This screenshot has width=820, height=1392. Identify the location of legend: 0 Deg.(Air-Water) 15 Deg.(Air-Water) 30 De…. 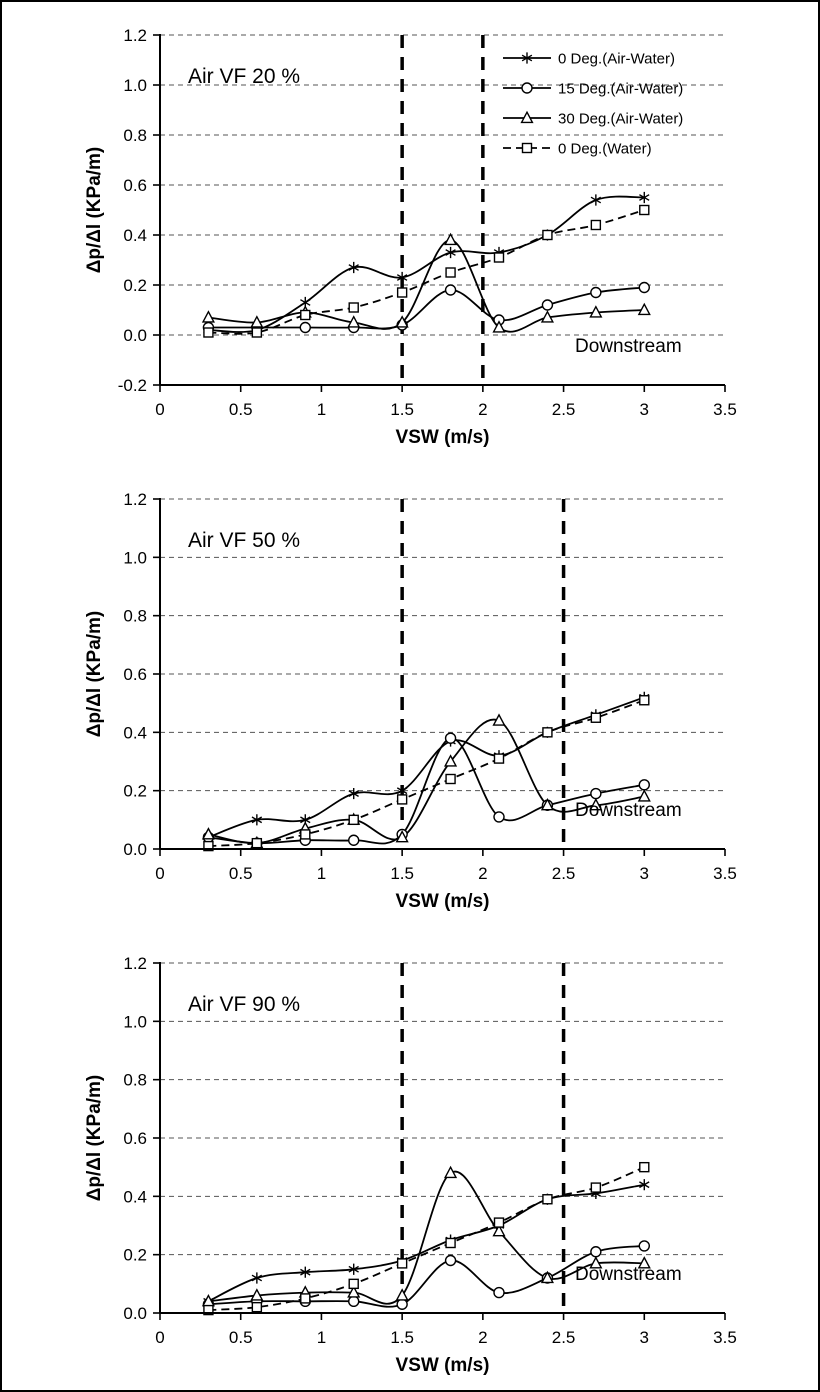
(593, 104).